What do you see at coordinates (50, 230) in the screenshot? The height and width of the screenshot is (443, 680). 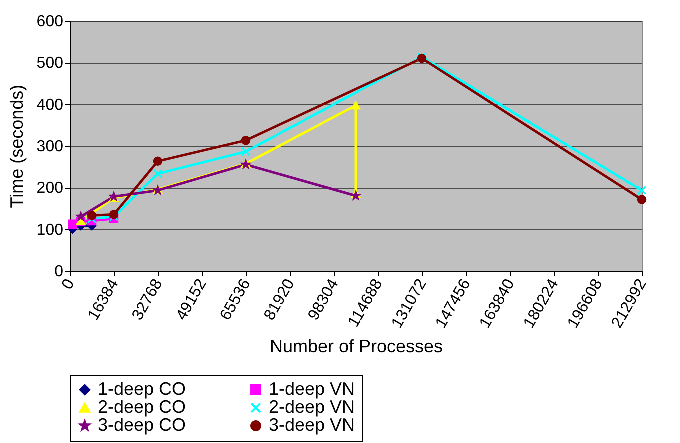 I see `y-tick-label: 100` at bounding box center [50, 230].